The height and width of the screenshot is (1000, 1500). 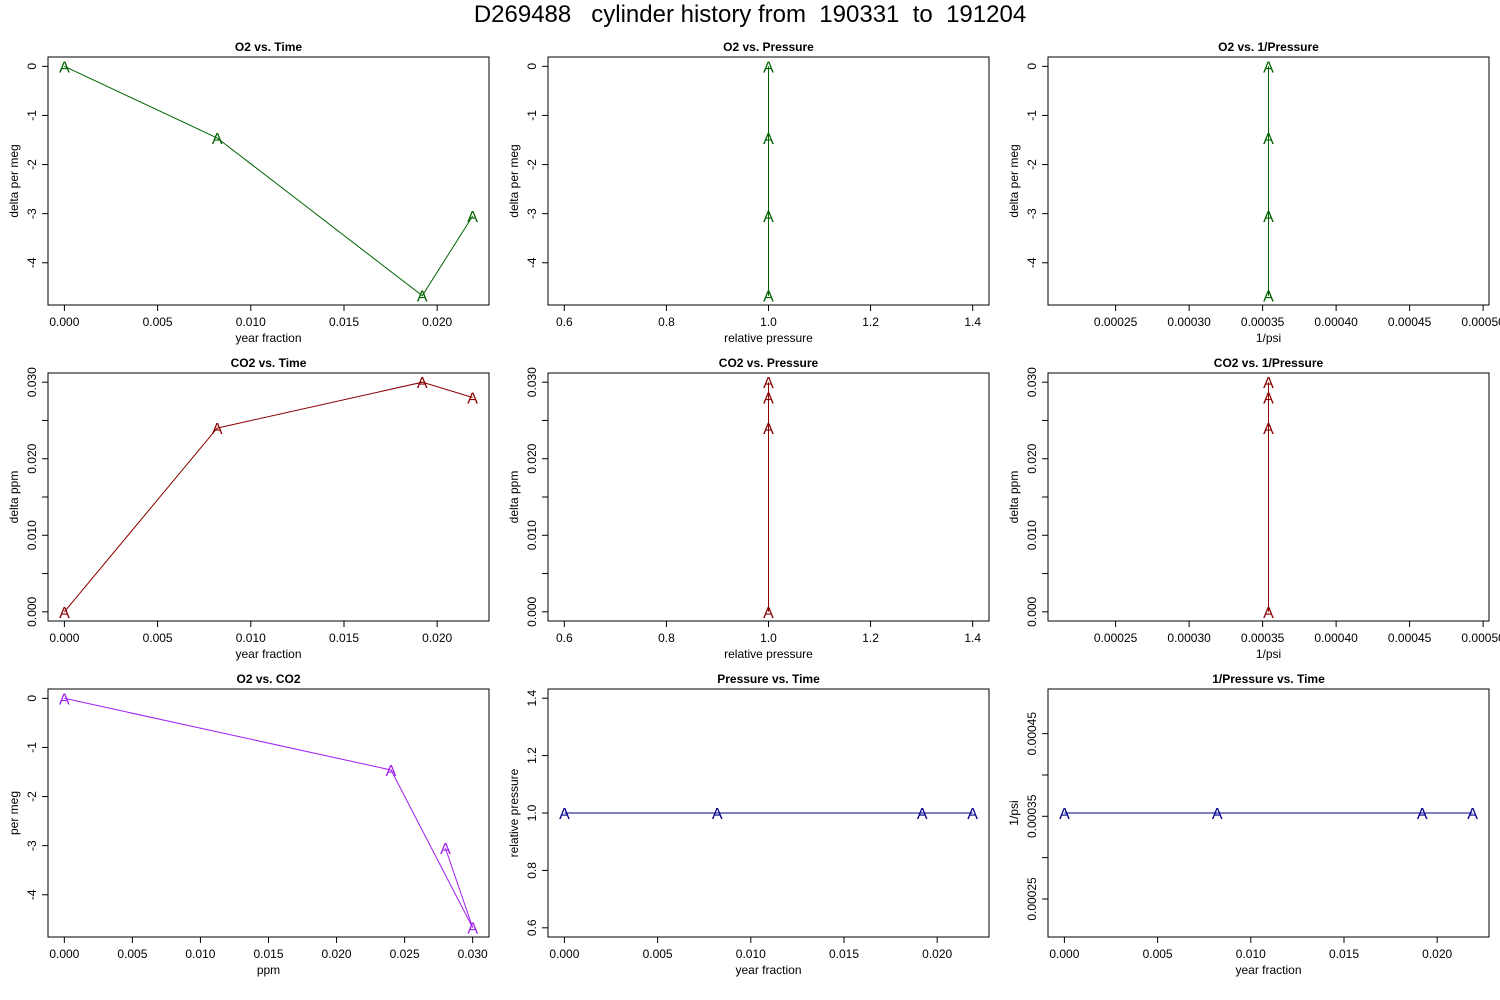 What do you see at coordinates (1032, 734) in the screenshot?
I see `y-tick-label: 0.00045` at bounding box center [1032, 734].